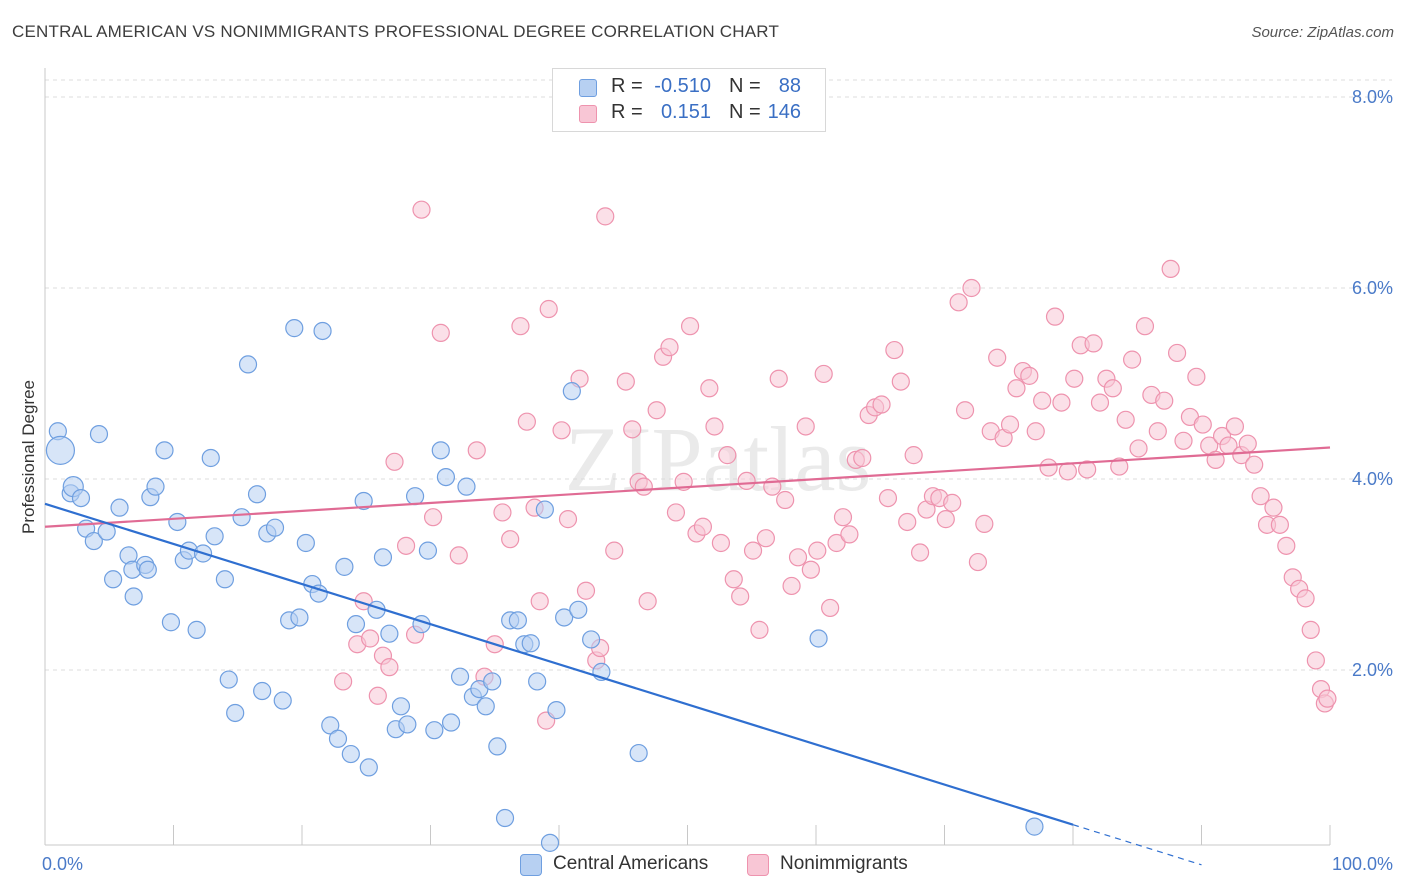 This screenshot has height=892, width=1406. Describe the element at coordinates (62, 864) in the screenshot. I see `x-tick-label: 0.0%` at that location.